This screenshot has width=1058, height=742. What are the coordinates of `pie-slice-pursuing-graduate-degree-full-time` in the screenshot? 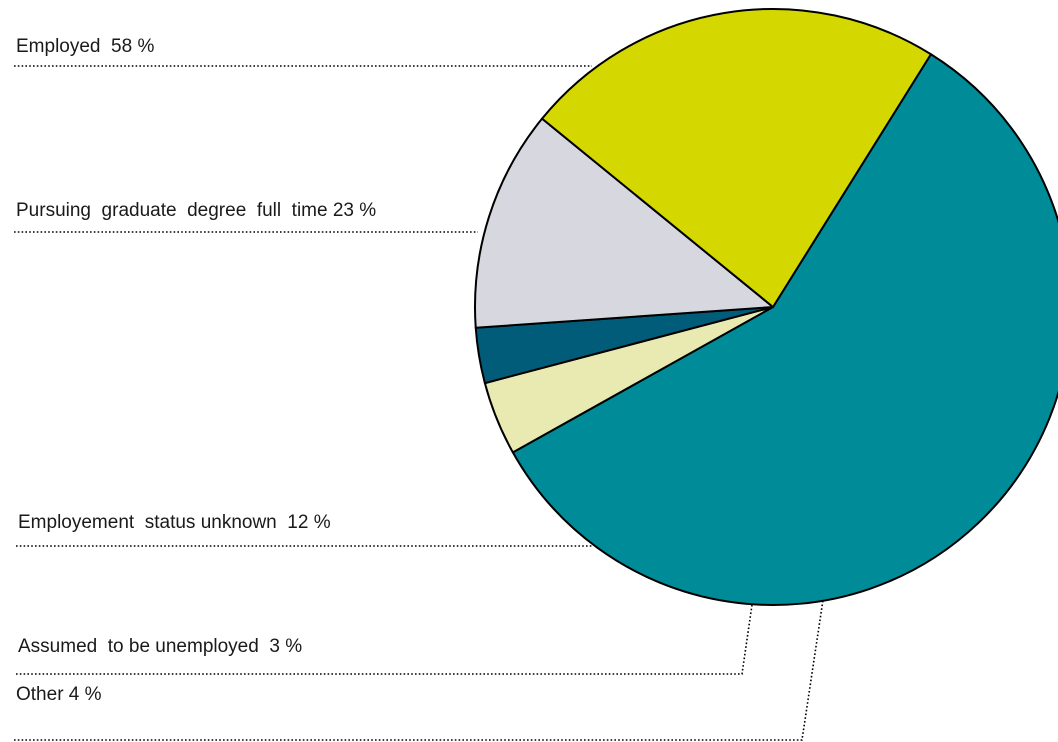 It's located at (736, 158).